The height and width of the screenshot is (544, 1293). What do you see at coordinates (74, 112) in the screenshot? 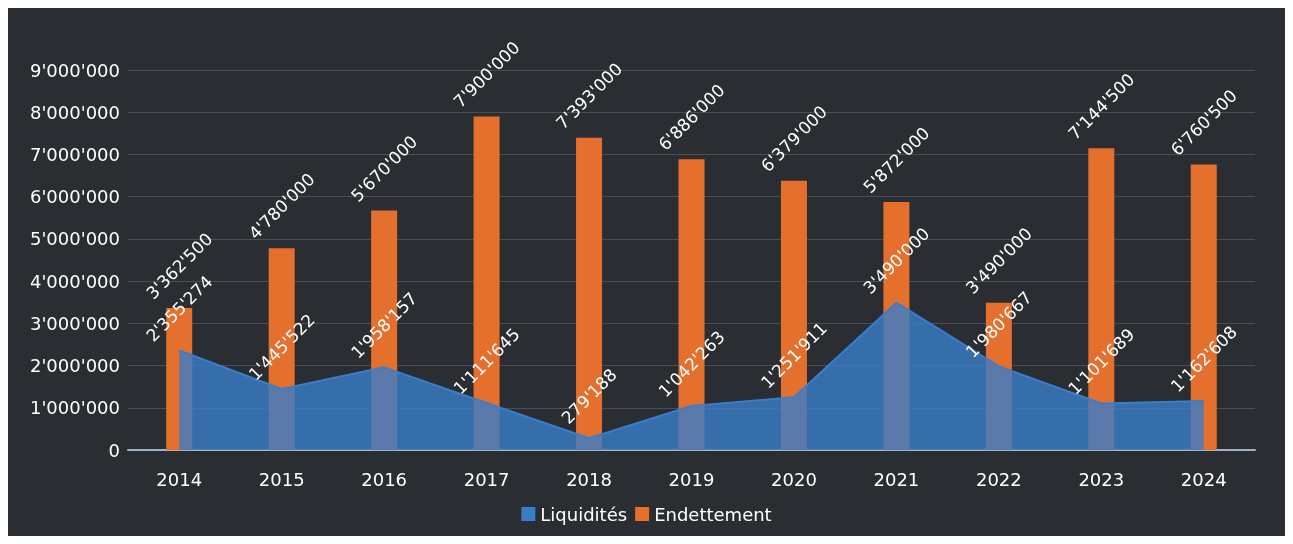
I see `y-tick-label: 8'000'000` at bounding box center [74, 112].